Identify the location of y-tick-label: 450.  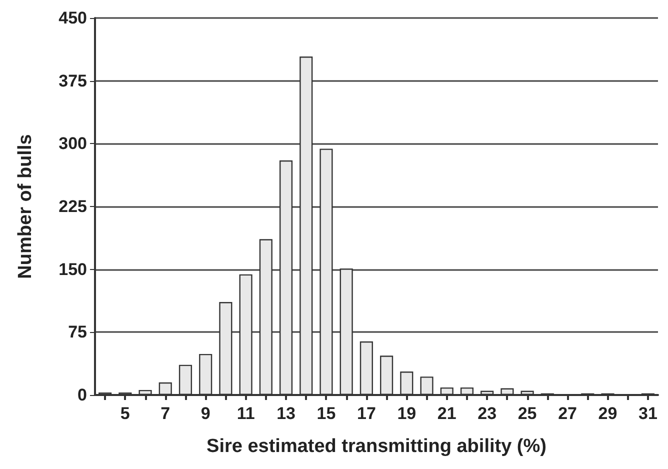
(72, 18).